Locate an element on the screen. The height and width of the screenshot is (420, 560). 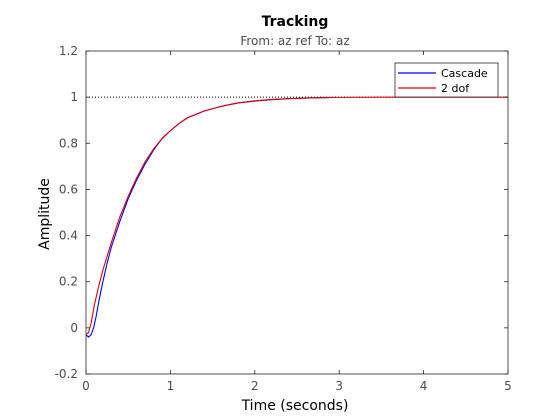
y-tick-label: -0.2 is located at coordinates (66, 374).